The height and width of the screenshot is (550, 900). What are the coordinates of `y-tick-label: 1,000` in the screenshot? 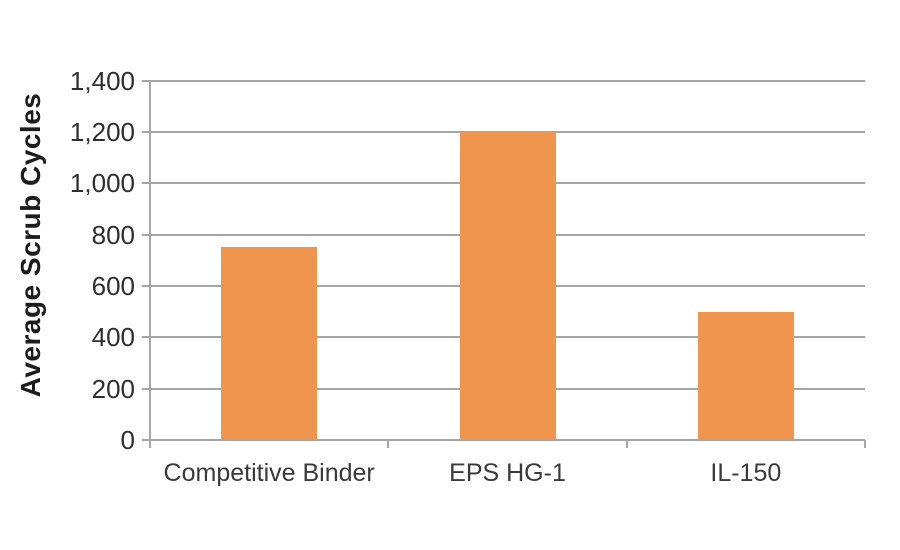 It's located at (102, 183).